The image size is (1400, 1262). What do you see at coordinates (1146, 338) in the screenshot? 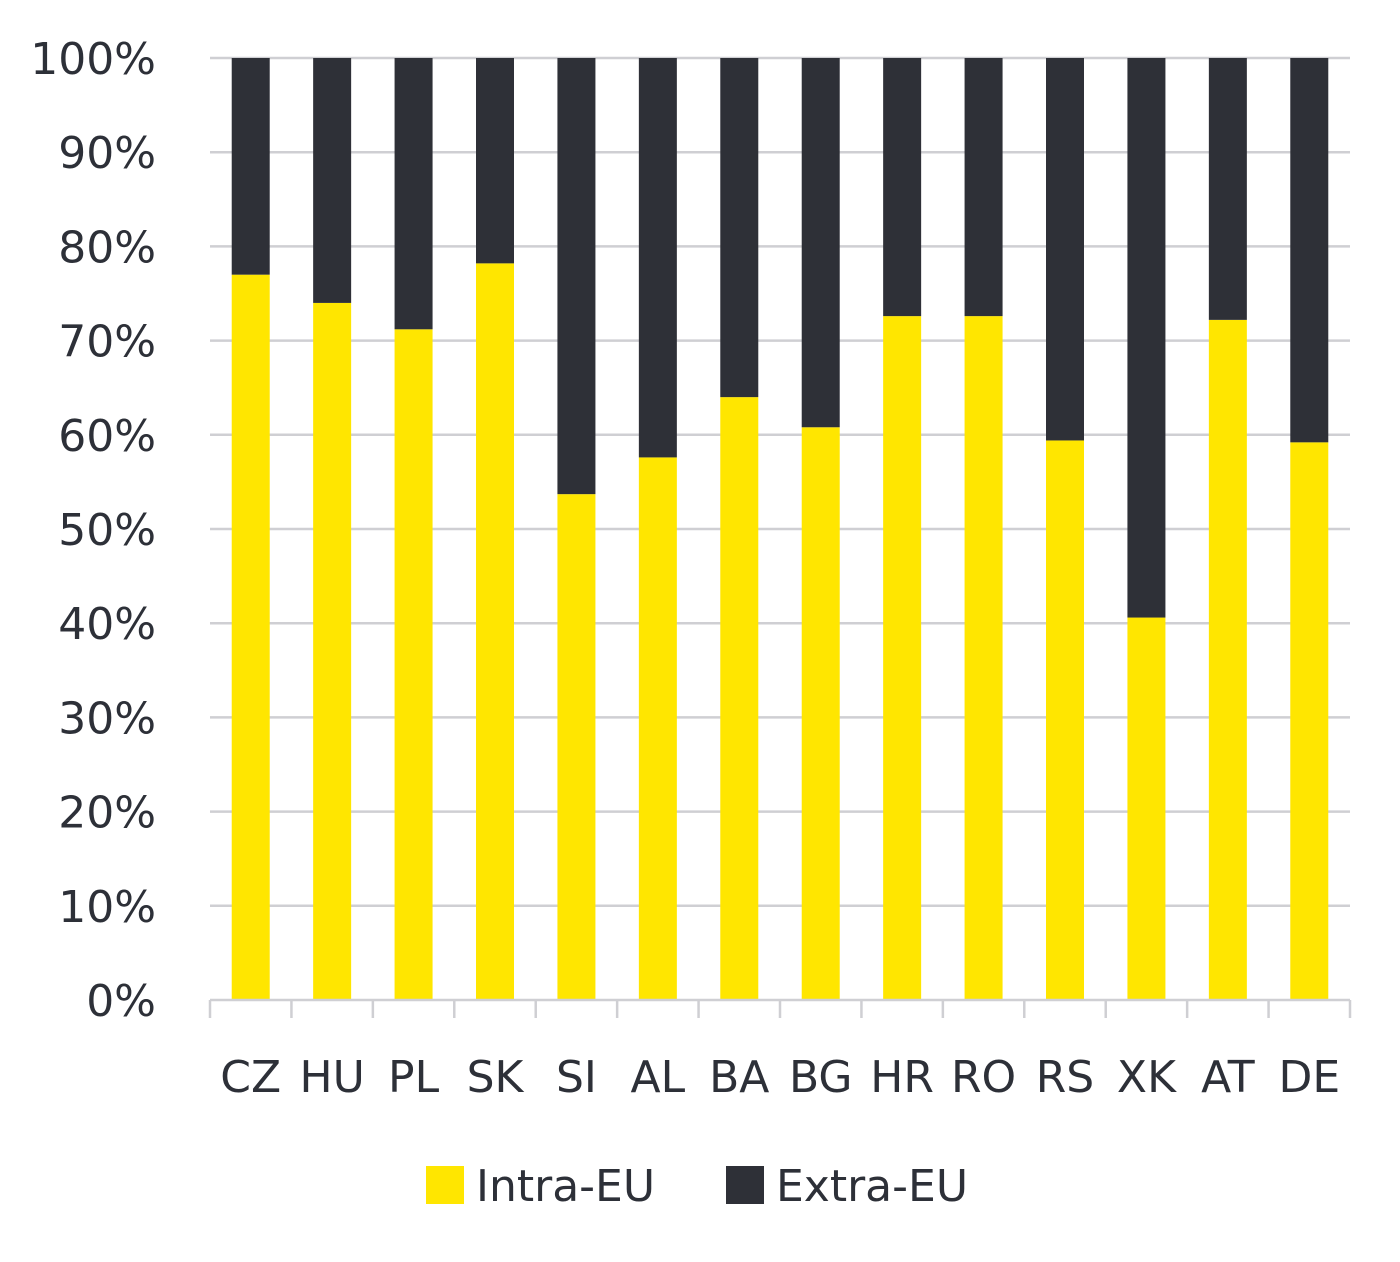
I see `bar-extra-eu-xk` at bounding box center [1146, 338].